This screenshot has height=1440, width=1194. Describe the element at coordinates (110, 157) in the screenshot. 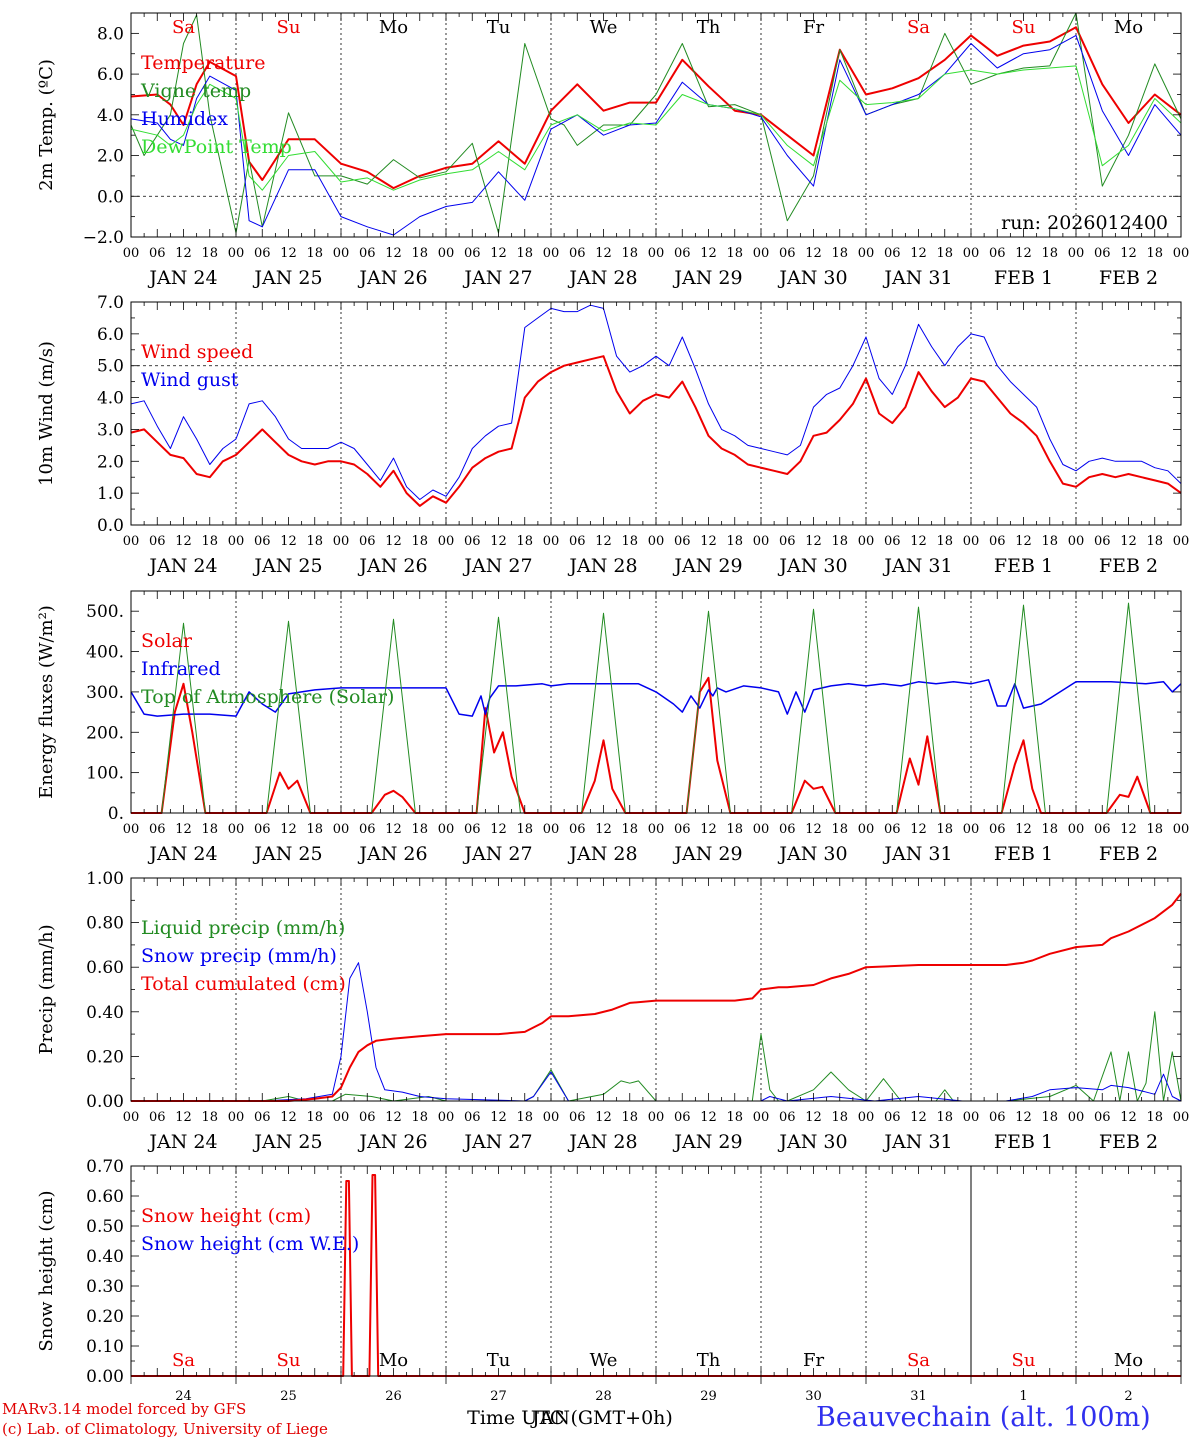

I see `y-tick-label: 2.0` at that location.